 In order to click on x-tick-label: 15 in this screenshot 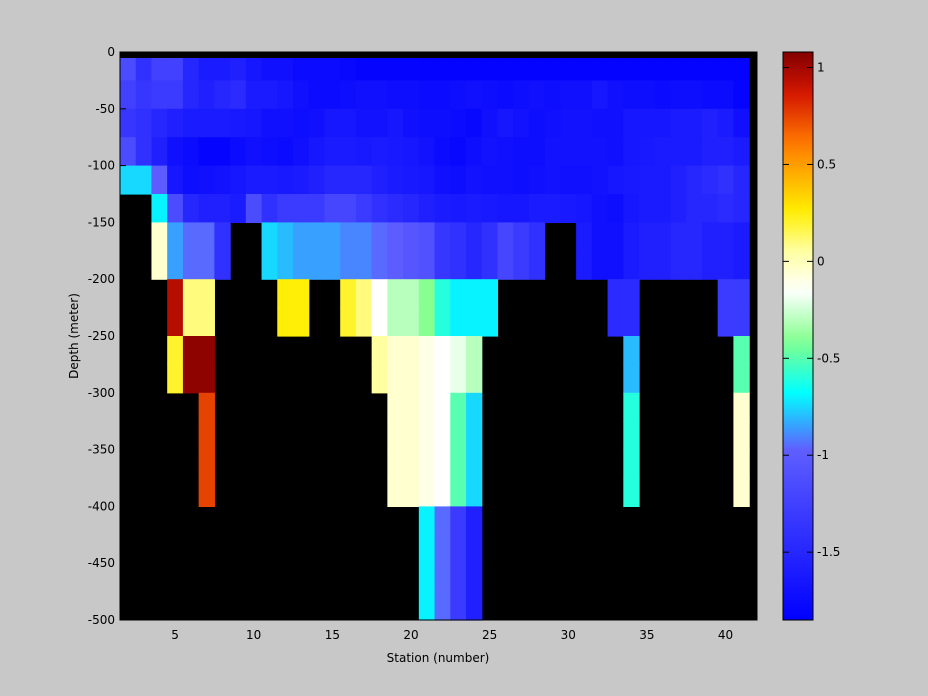, I will do `click(332, 635)`.